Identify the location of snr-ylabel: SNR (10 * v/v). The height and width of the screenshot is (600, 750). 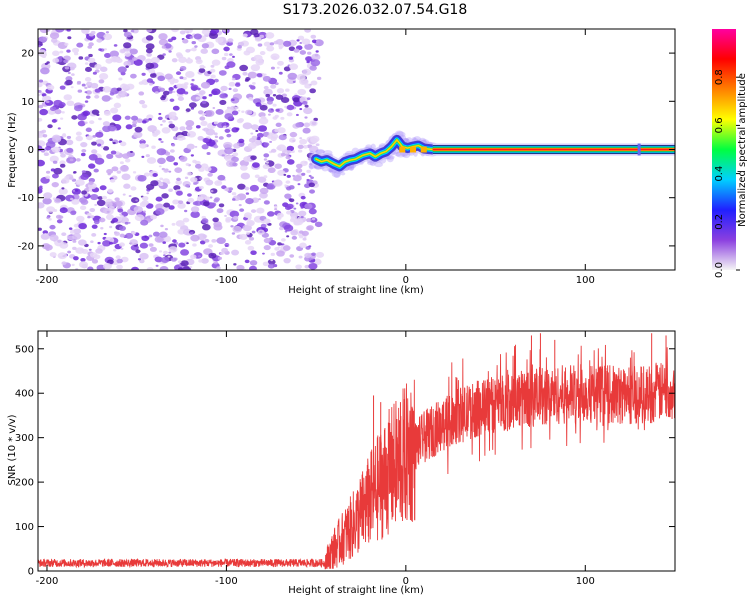
(12, 449).